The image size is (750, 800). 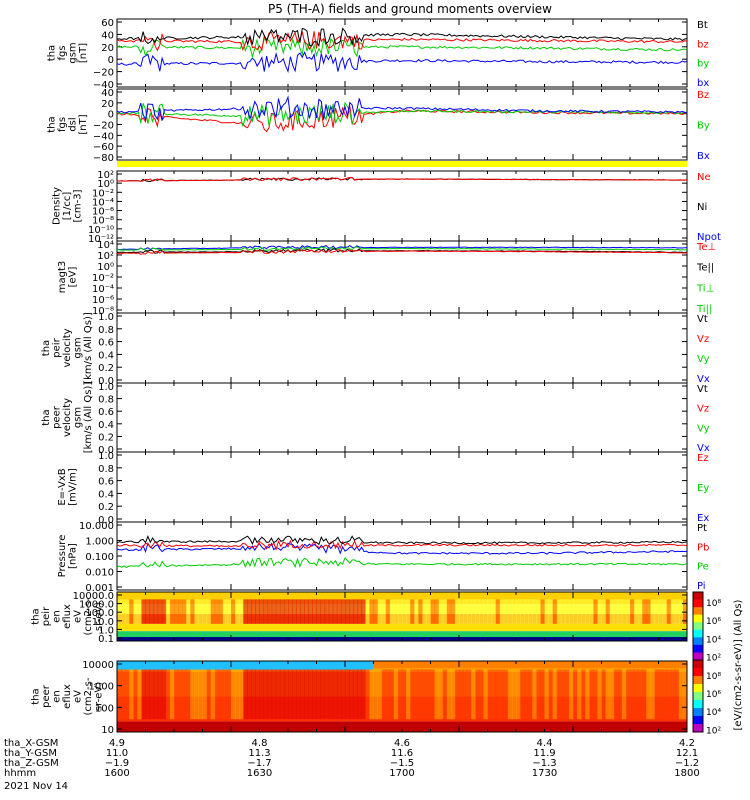 I want to click on y-tick-label: −80, so click(x=103, y=158).